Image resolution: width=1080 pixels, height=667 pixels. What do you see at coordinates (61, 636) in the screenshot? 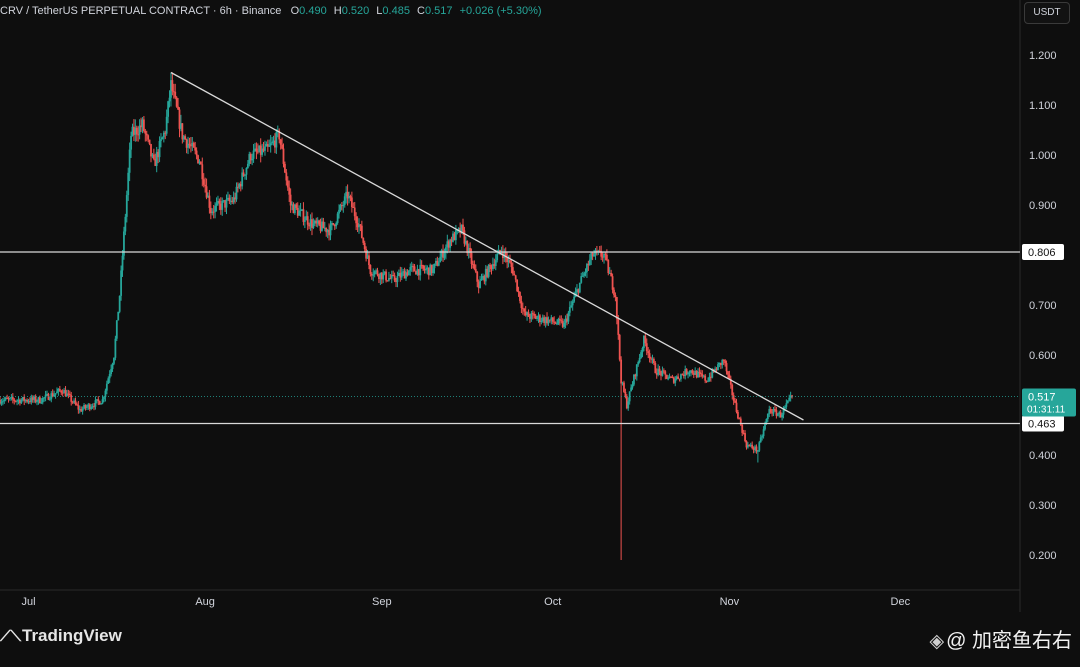
I see `tradingview-logo: ⟋⟍TradingView` at bounding box center [61, 636].